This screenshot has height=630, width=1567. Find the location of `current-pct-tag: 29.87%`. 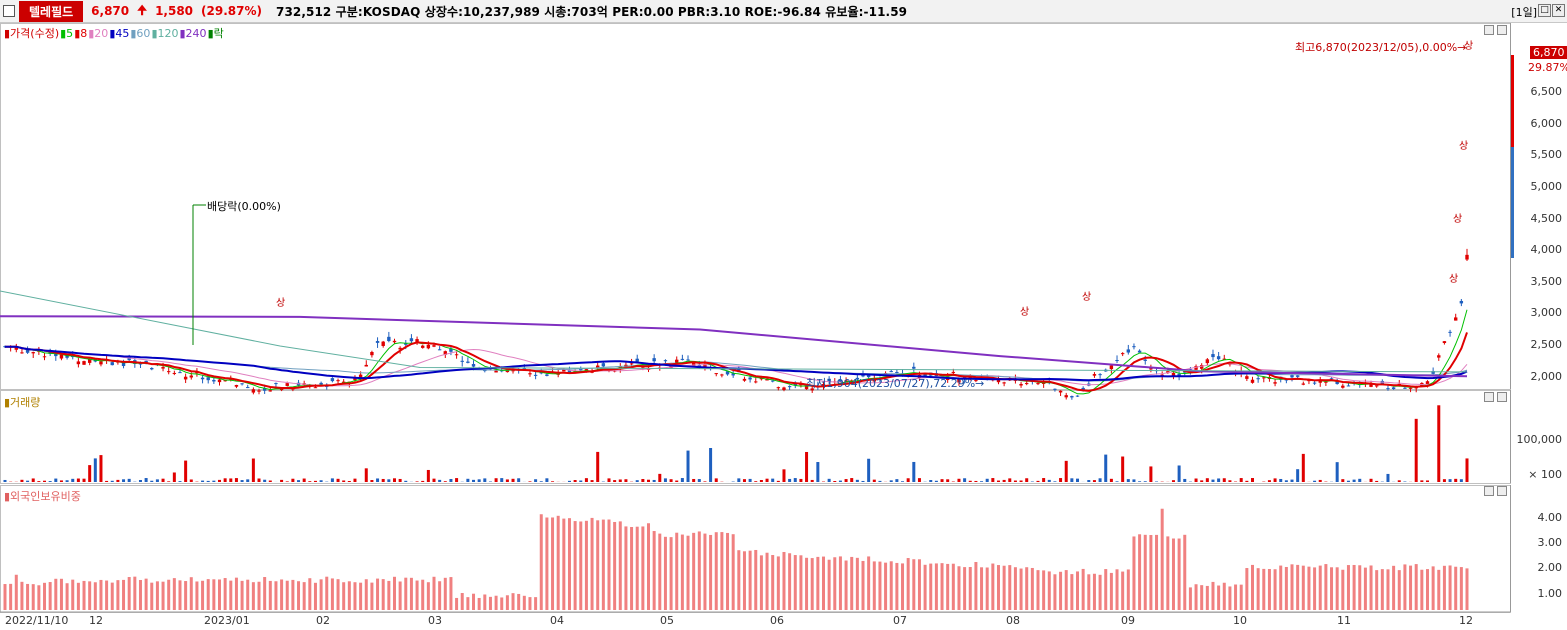

current-pct-tag: 29.87% is located at coordinates (1547, 67).